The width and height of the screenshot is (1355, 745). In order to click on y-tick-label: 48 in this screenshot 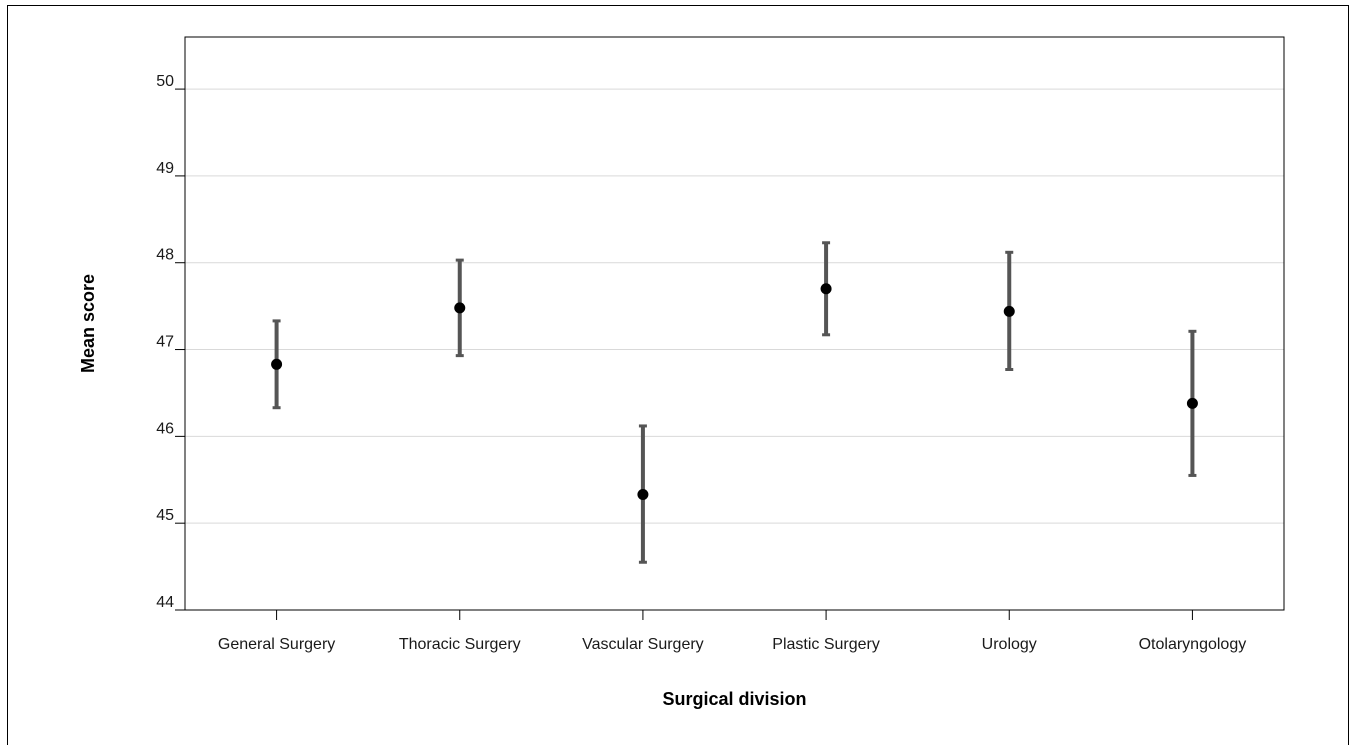, I will do `click(165, 255)`.